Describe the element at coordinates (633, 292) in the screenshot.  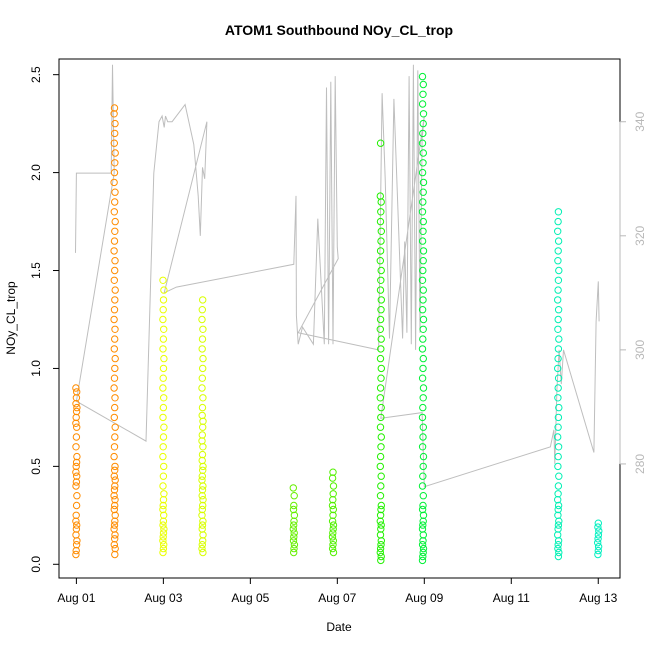
I see `right-axis: 280 300 320 340` at that location.